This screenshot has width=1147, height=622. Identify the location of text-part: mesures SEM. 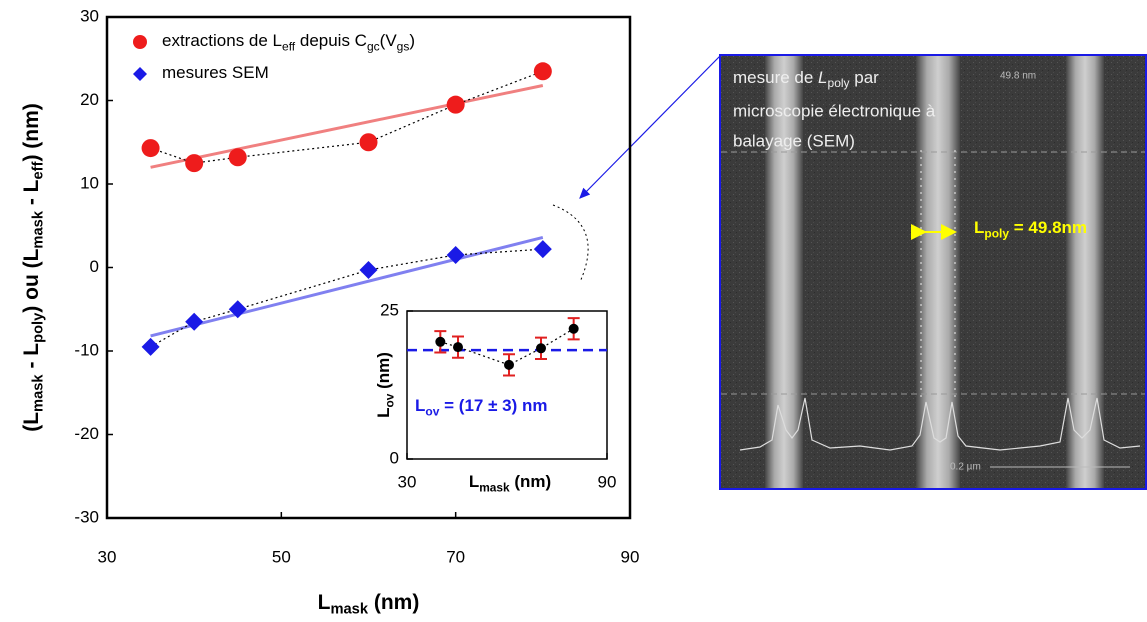
(215, 72).